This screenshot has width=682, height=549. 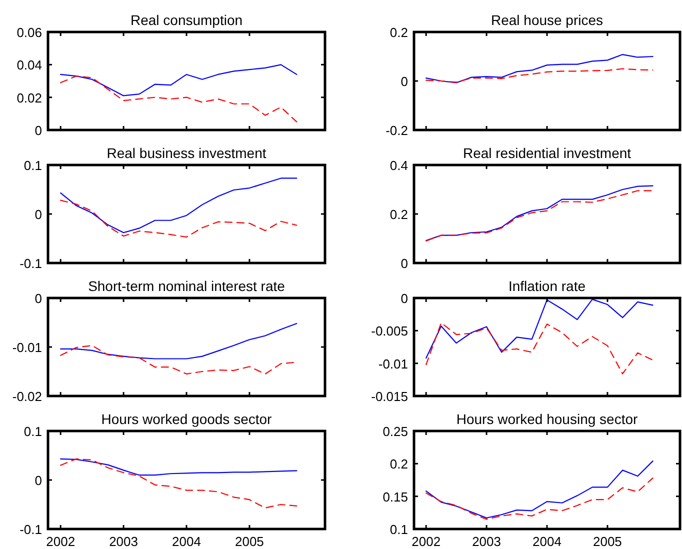 I want to click on chart-title: Real house prices, so click(x=547, y=20).